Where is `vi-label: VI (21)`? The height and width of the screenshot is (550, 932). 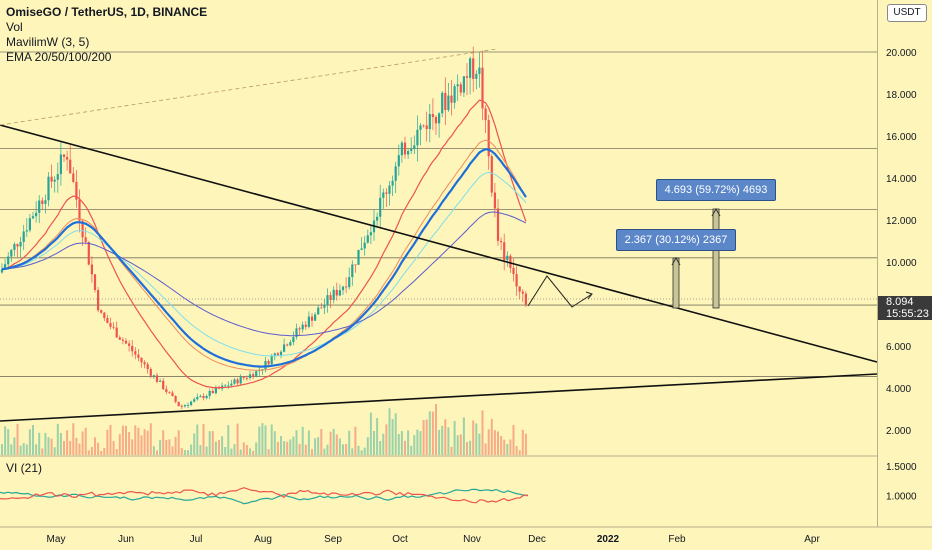
vi-label: VI (21) is located at coordinates (24, 468).